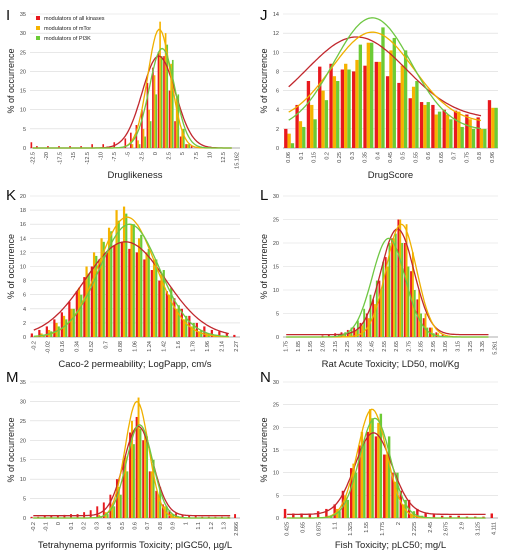 The width and height of the screenshot is (506, 550). I want to click on x-tick-label: -0.2, so click(34, 526).